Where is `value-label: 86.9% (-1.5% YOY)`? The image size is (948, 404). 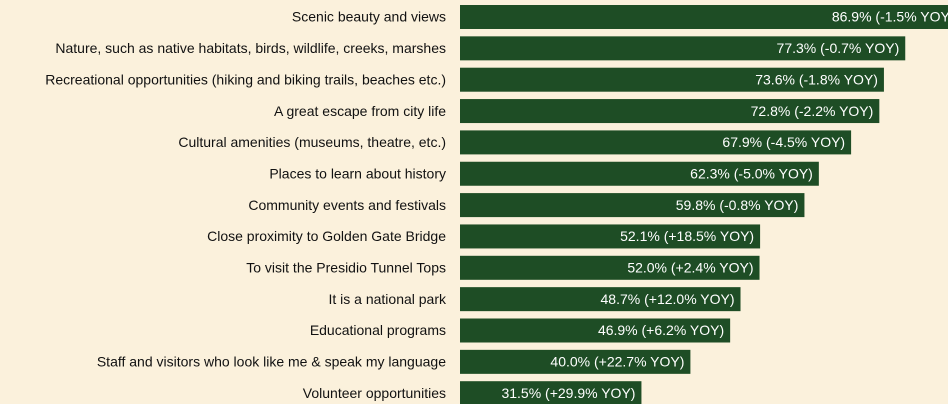 value-label: 86.9% (-1.5% YOY) is located at coordinates (890, 17).